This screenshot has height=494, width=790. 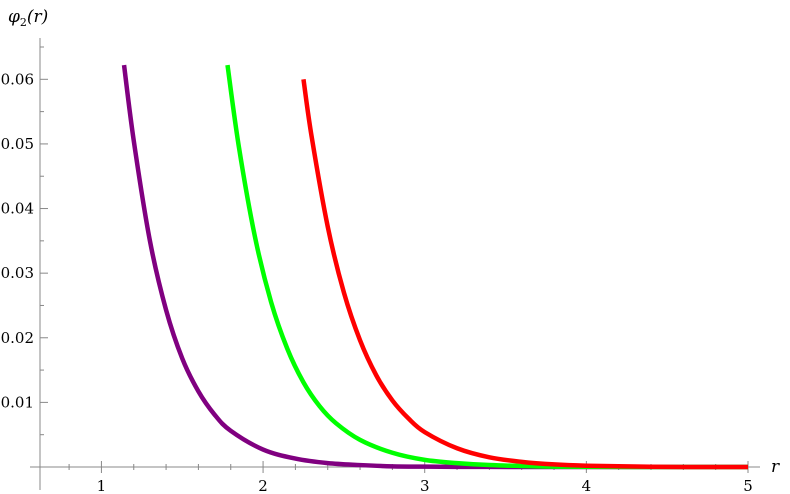 I want to click on x-tick-label: 4, so click(x=587, y=485).